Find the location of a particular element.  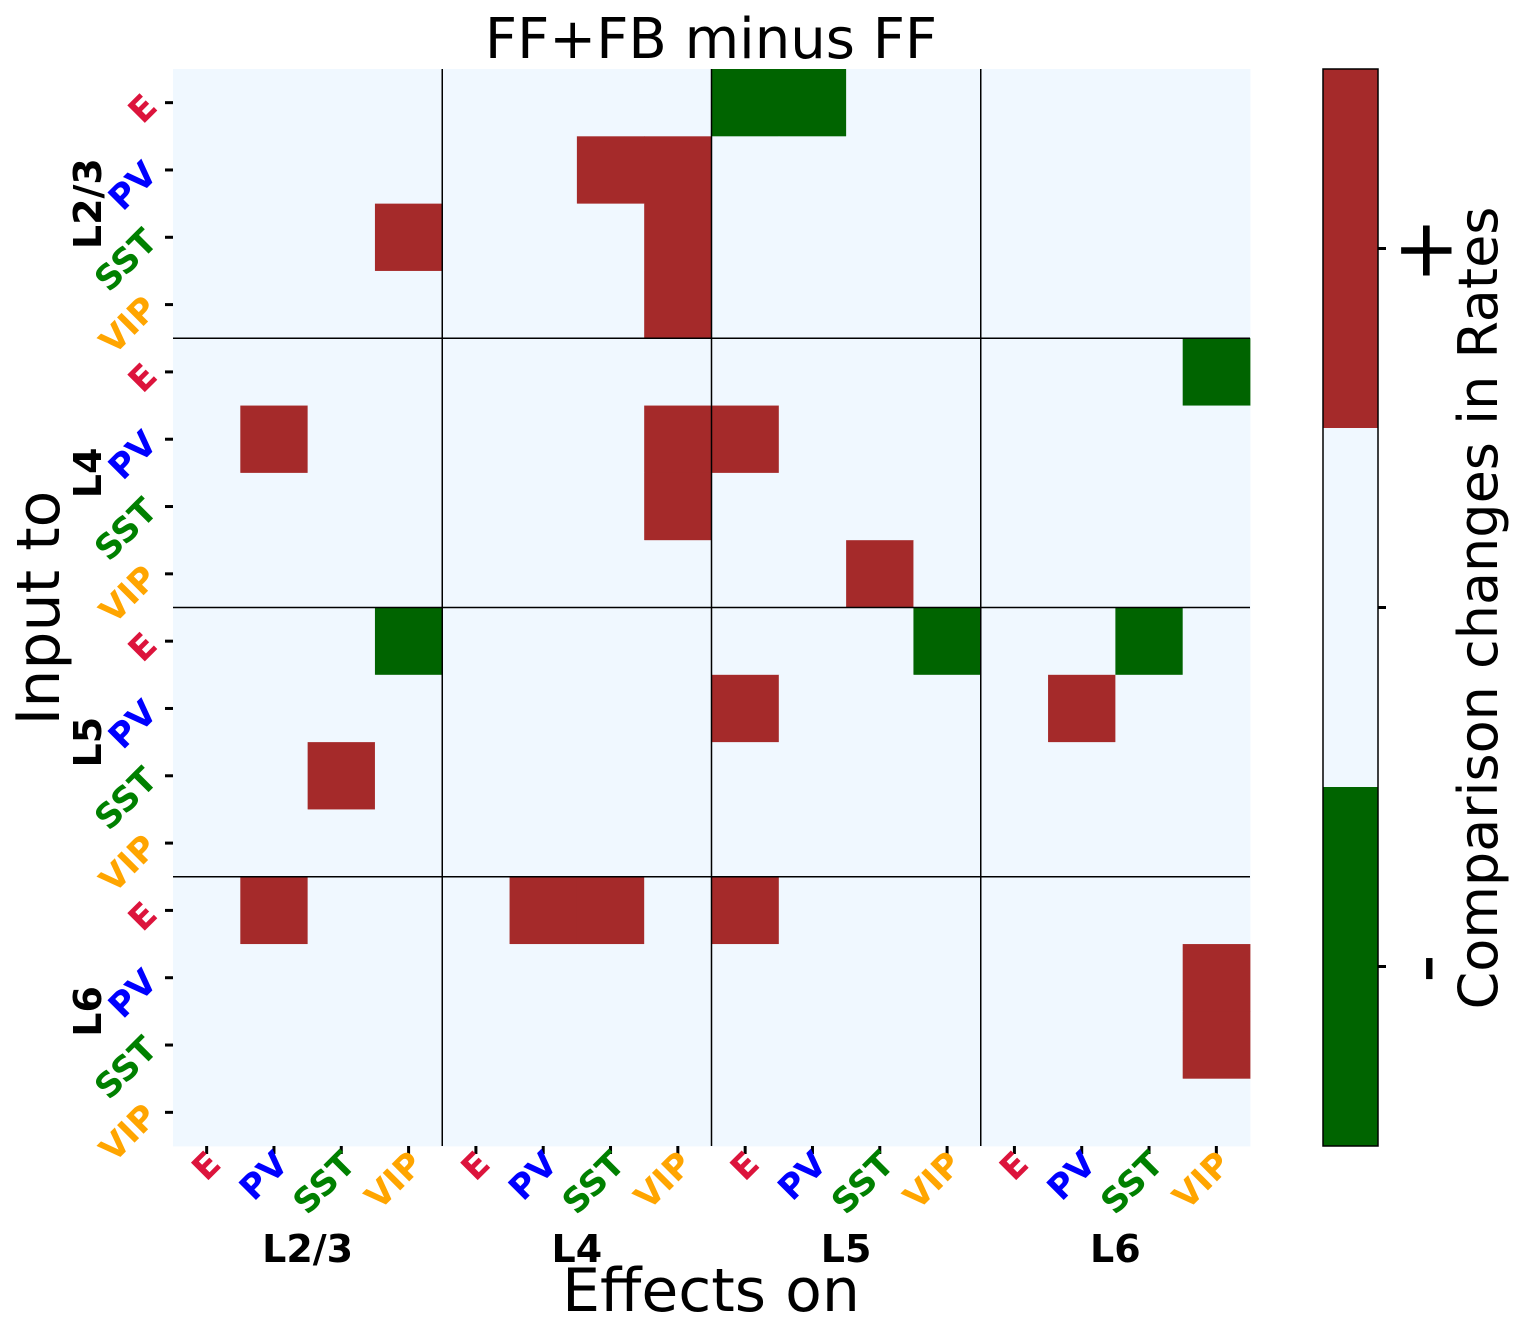

x-tick-label: E is located at coordinates (206, 1166).